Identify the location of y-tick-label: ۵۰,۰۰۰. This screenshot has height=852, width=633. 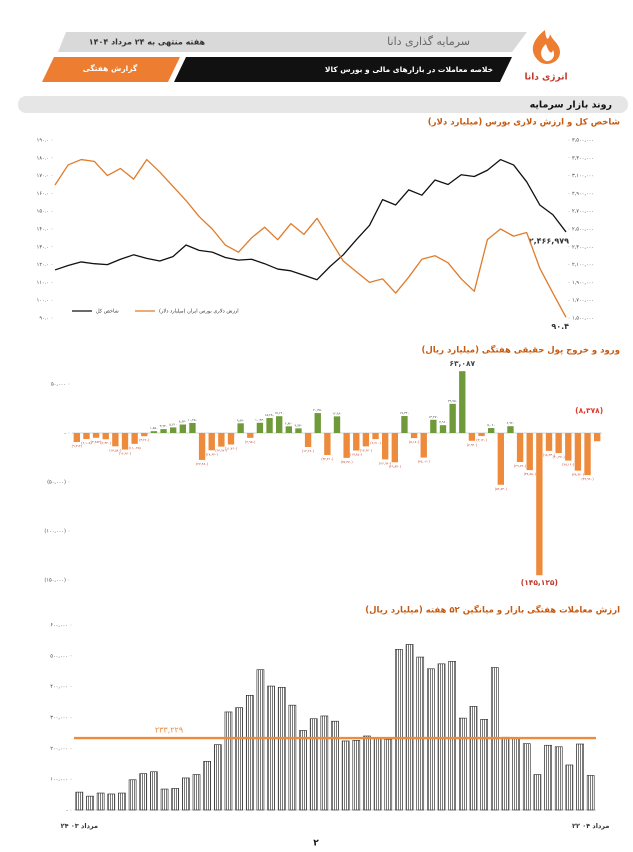
(58, 385).